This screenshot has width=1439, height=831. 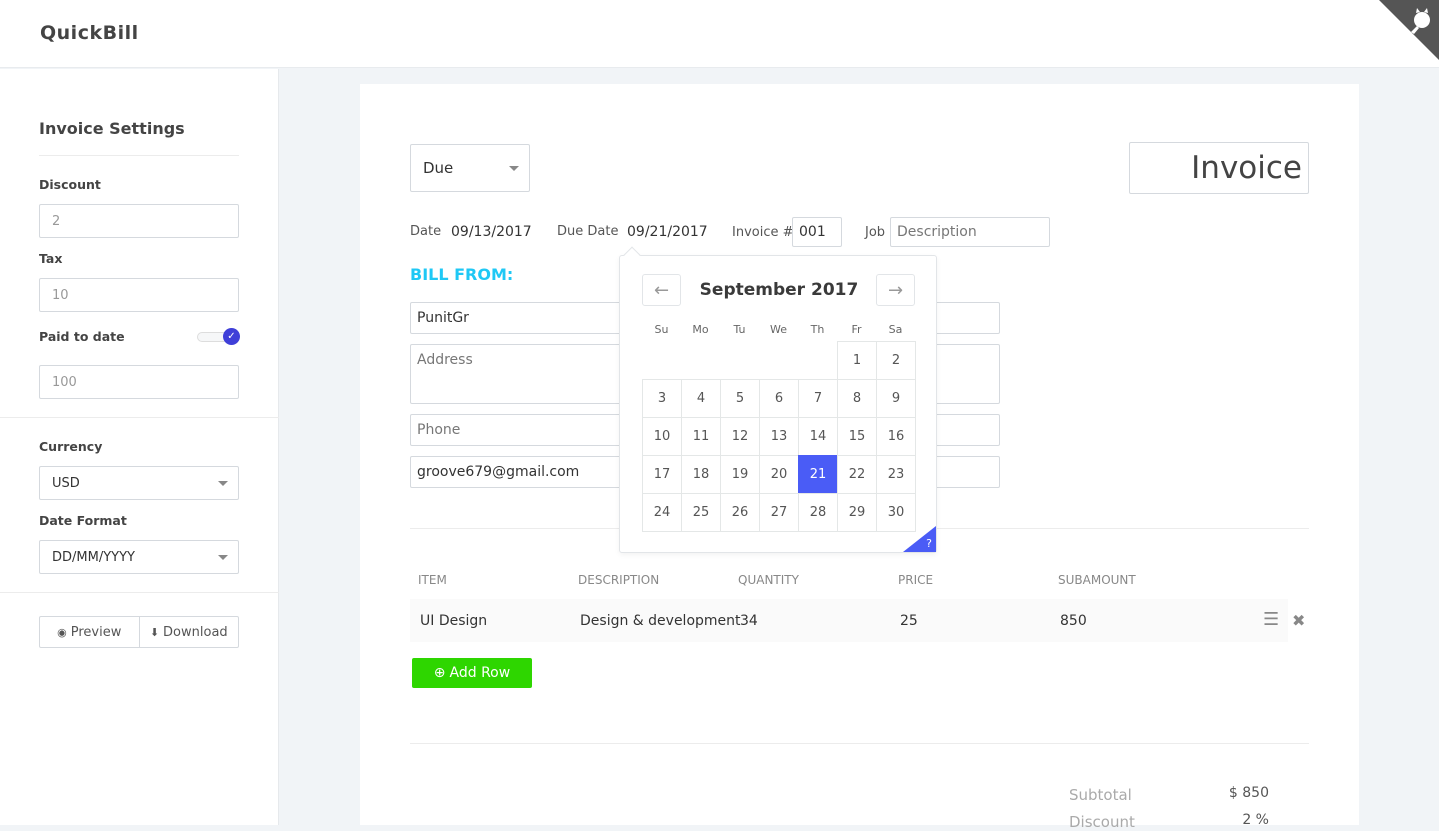 What do you see at coordinates (701, 512) in the screenshot?
I see `calendar-day: 25` at bounding box center [701, 512].